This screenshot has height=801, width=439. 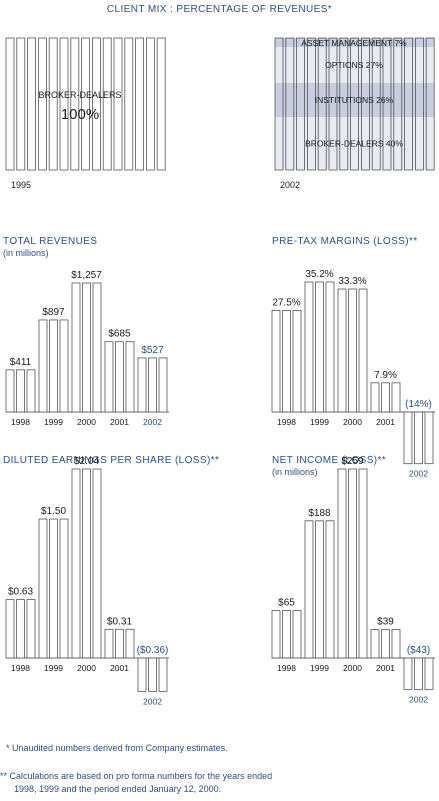 I want to click on data-label: $0.31, so click(x=119, y=621).